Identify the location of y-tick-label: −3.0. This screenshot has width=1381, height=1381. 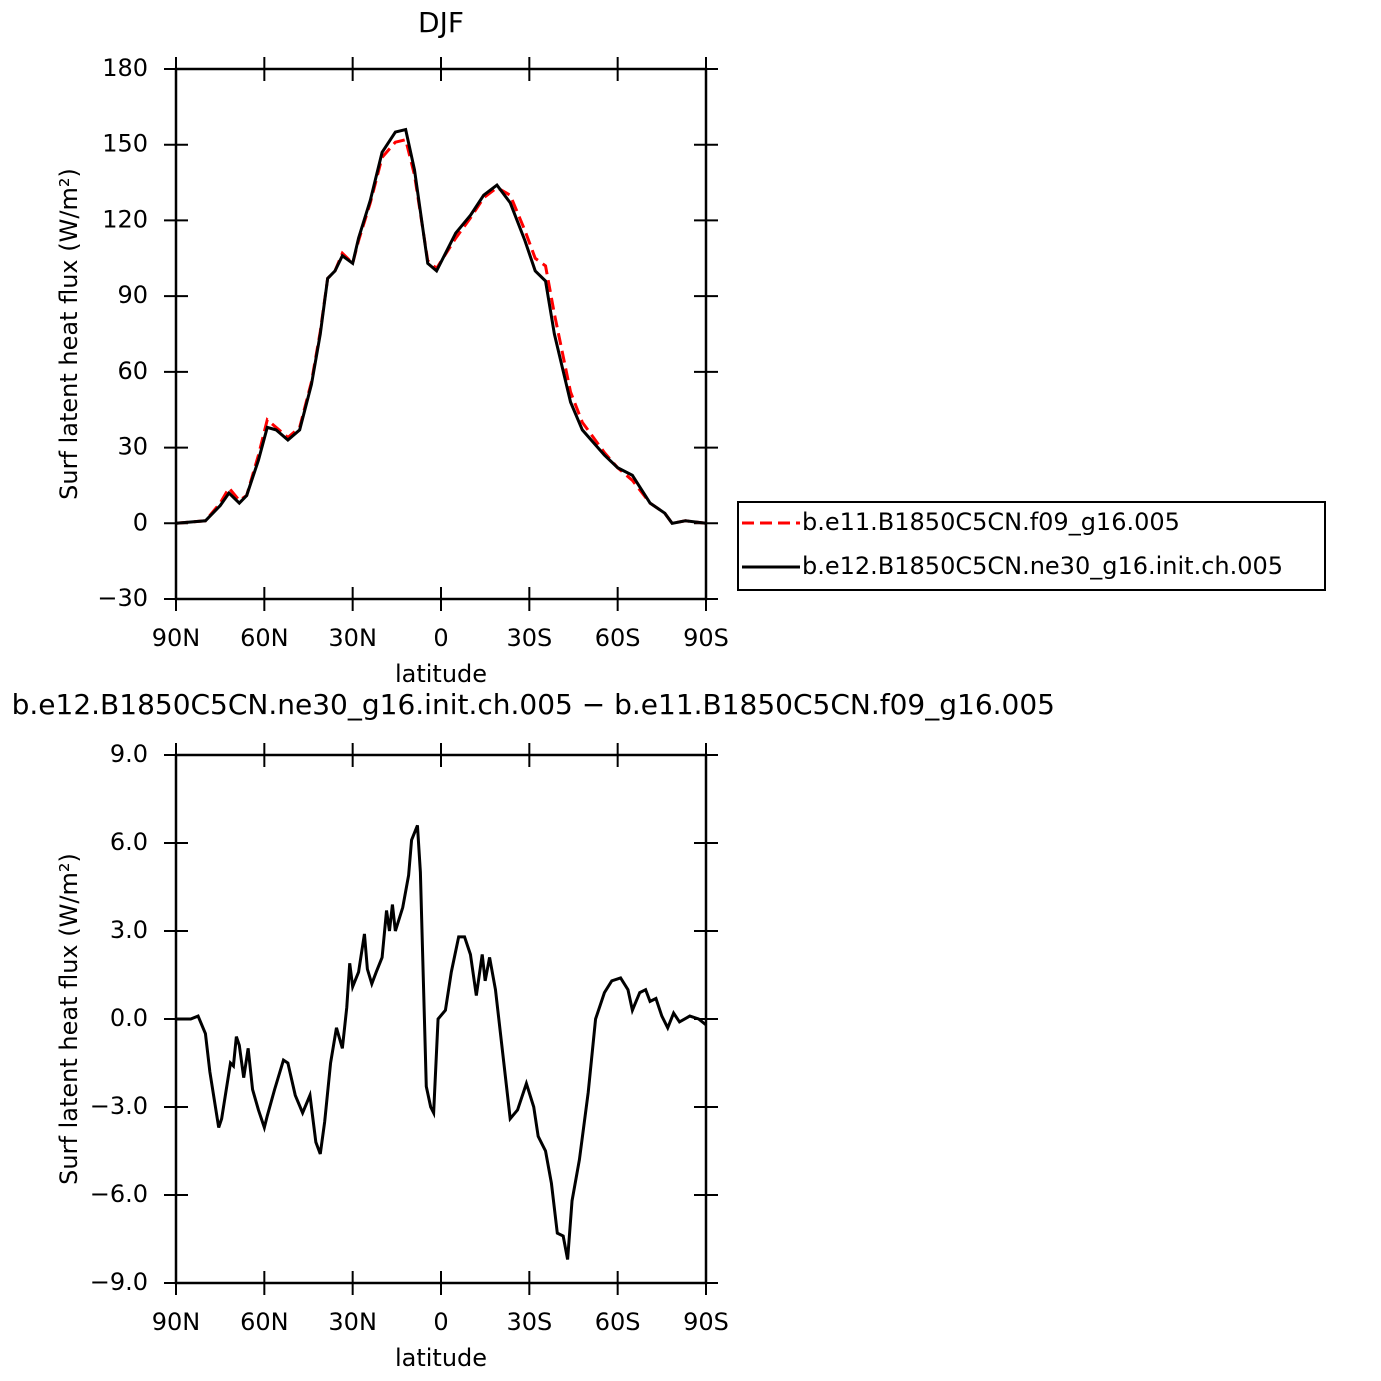
(119, 1106).